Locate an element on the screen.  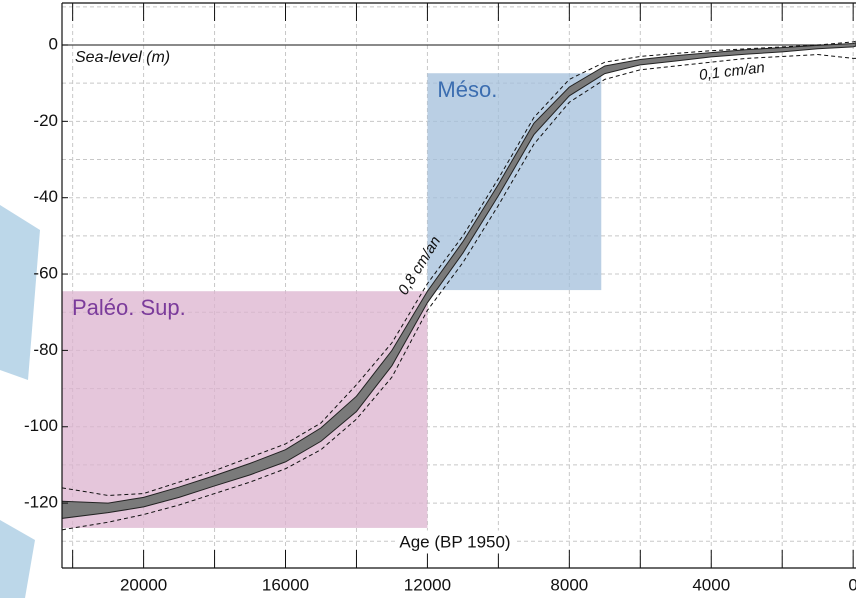
map-fade is located at coordinates (31, 299).